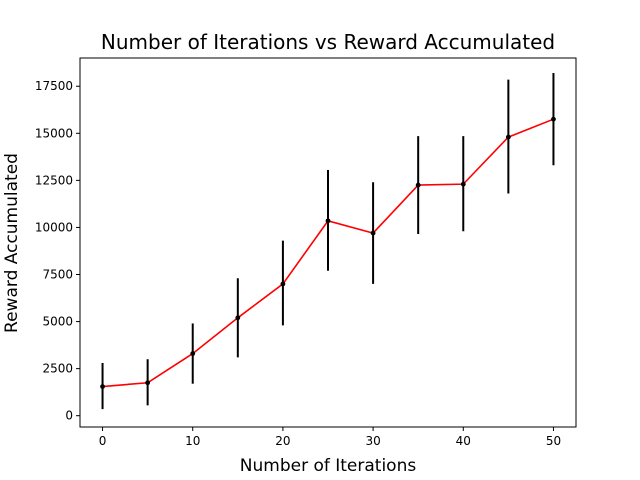  Describe the element at coordinates (54, 180) in the screenshot. I see `y-tick-label: 12500` at that location.